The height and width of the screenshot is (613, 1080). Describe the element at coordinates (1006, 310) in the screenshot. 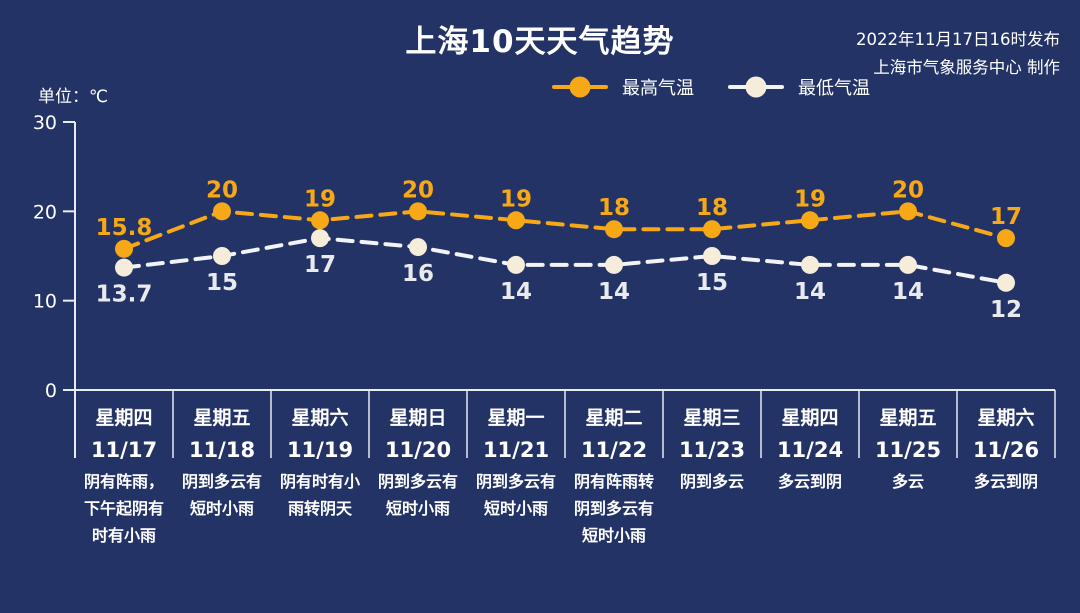

I see `min-temp-value-label: 12` at that location.